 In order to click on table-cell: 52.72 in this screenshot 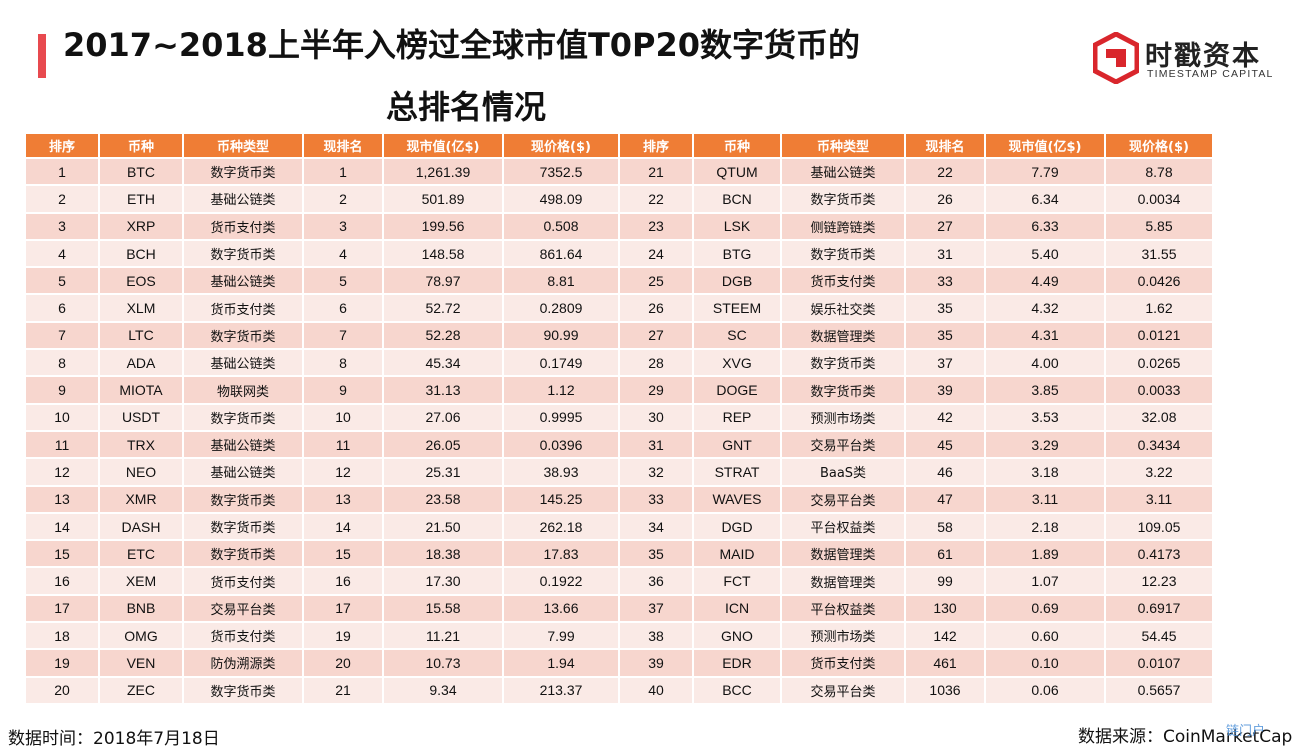, I will do `click(443, 308)`.